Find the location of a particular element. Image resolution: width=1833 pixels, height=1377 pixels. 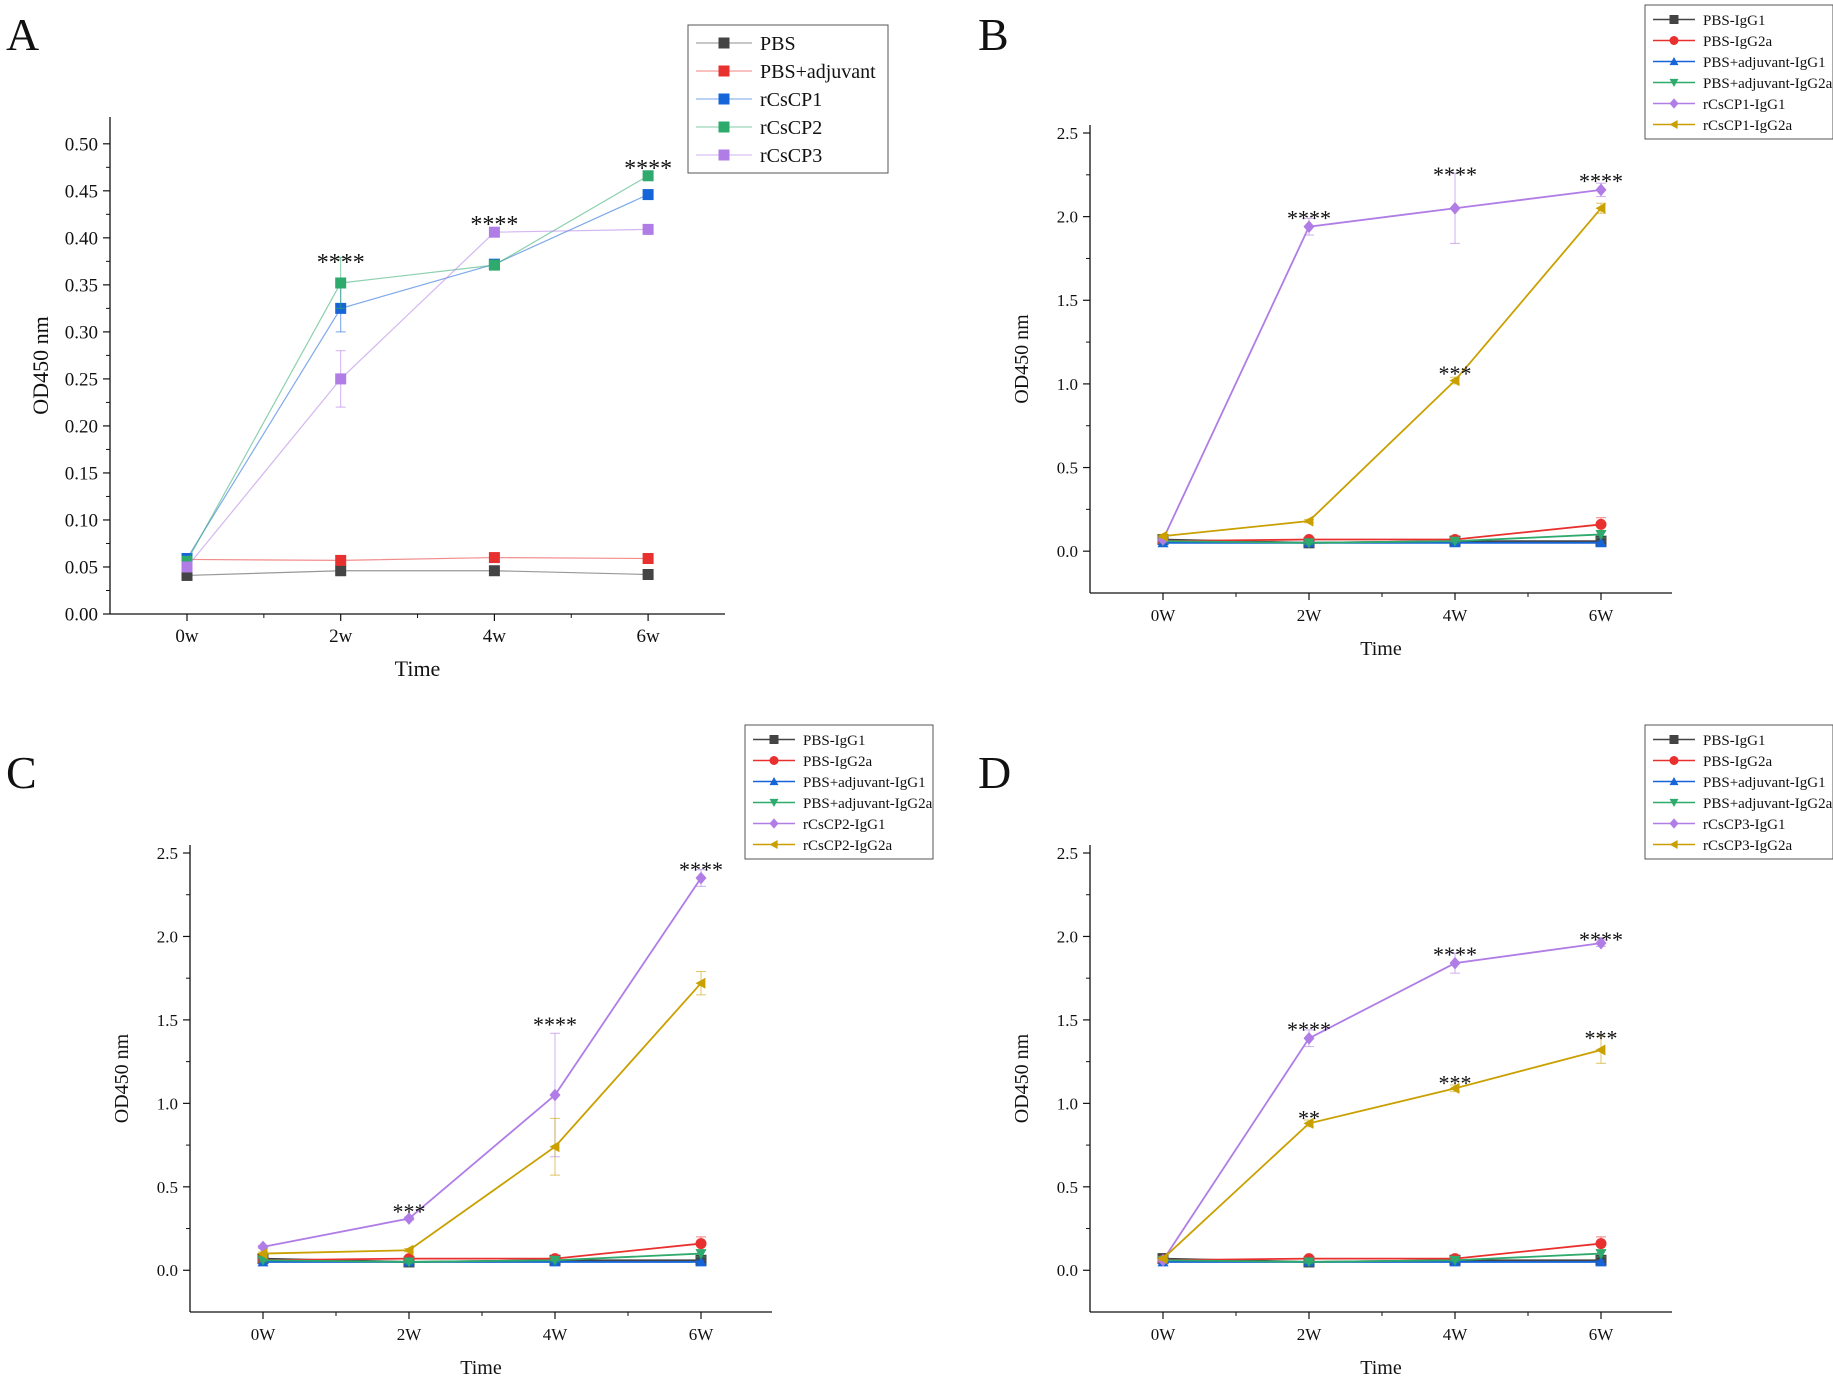

series-rcscp1 is located at coordinates (417, 377).